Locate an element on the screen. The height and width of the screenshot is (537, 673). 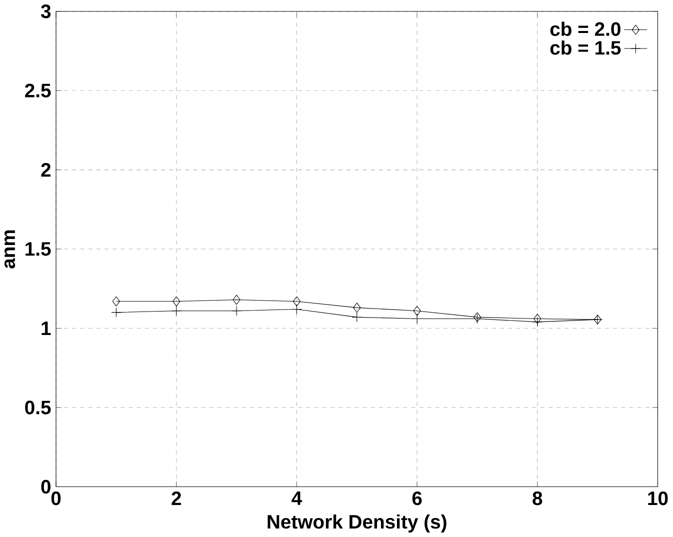
x-axis-title: Network Density (s) is located at coordinates (357, 523).